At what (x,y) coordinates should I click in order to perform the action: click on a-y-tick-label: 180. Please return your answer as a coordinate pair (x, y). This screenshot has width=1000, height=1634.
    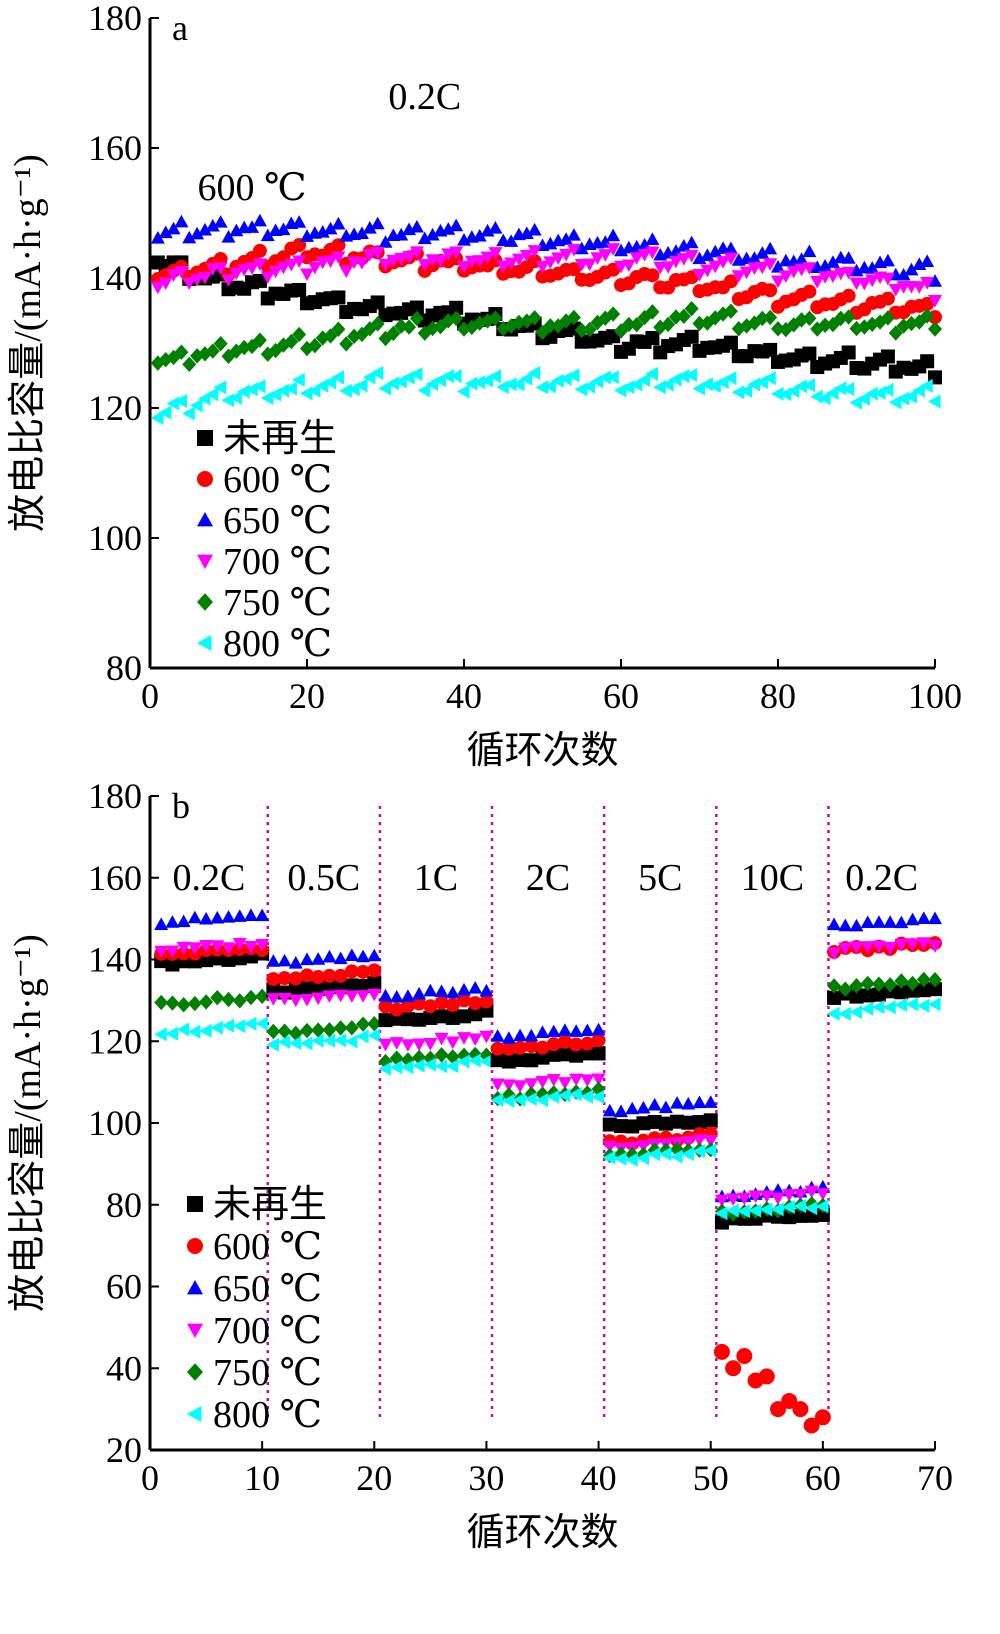
    Looking at the image, I should click on (115, 19).